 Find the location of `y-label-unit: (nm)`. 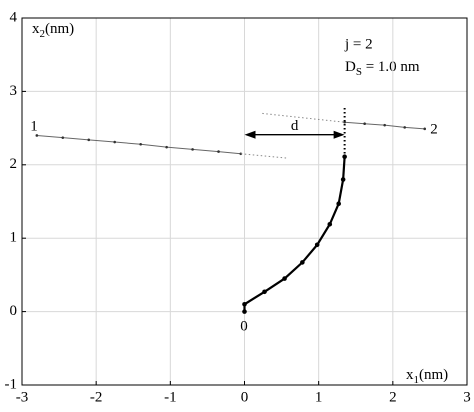

y-label-unit: (nm) is located at coordinates (59, 29).